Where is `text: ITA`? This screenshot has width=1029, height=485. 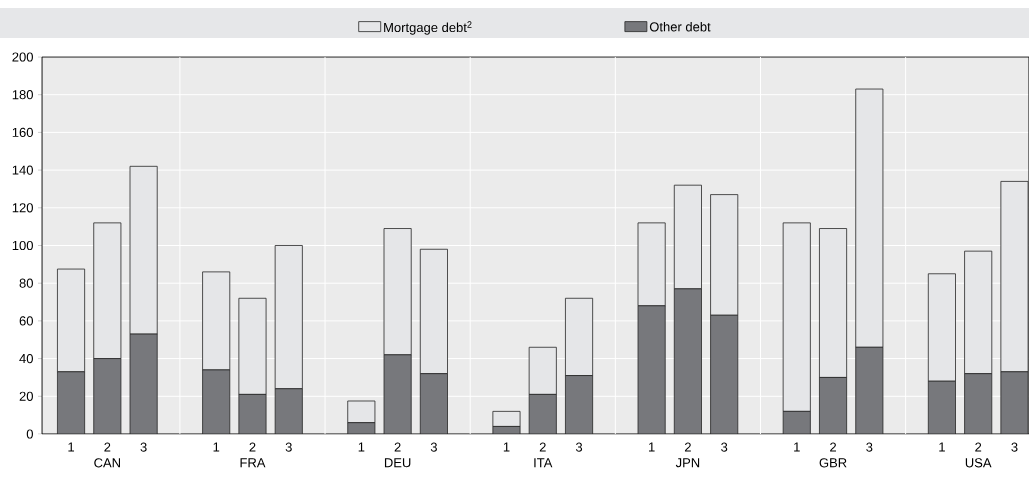 text: ITA is located at coordinates (543, 463).